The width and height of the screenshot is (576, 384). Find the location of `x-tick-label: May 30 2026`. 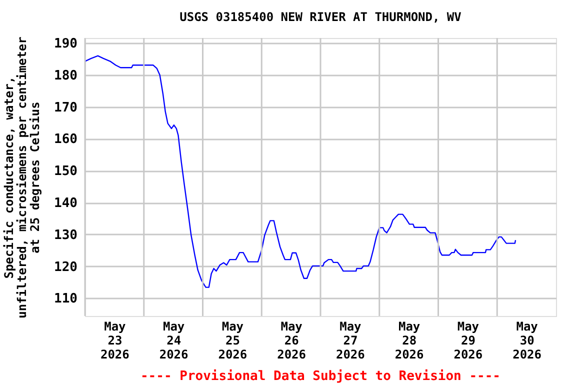

x-tick-label: May 30 2026 is located at coordinates (527, 341).